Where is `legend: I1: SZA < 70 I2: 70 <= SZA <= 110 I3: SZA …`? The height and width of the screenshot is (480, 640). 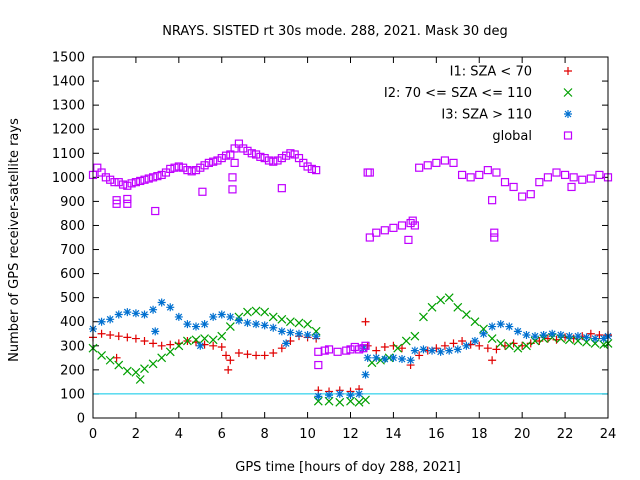 legend: I1: SZA < 70 I2: 70 <= SZA <= 110 I3: SZA … is located at coordinates (478, 104).